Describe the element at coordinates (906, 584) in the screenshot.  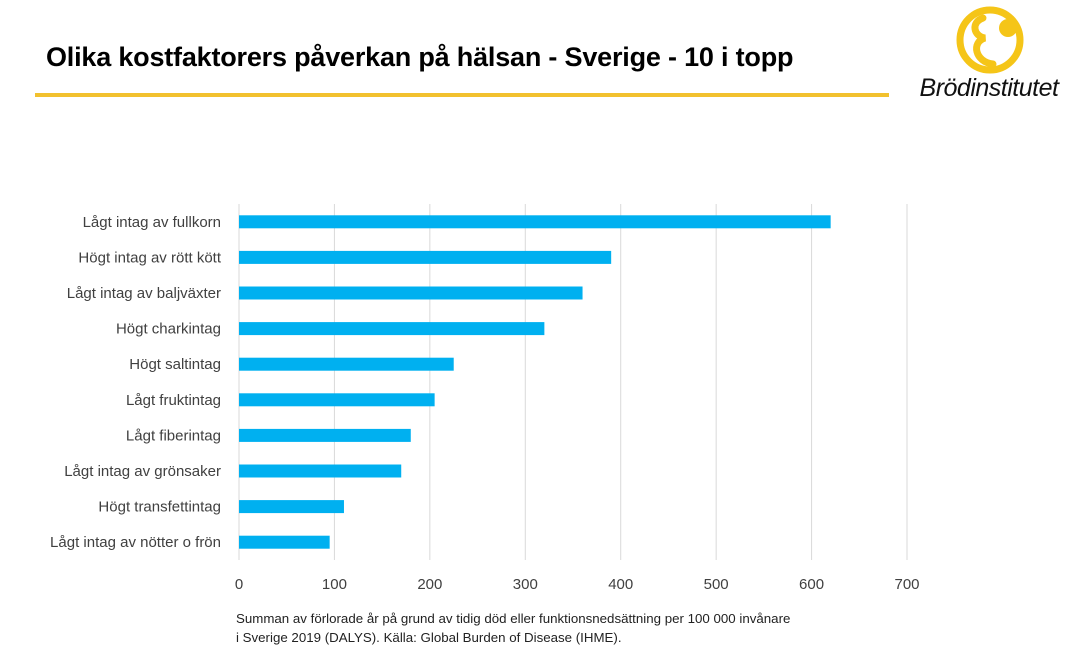
I see `x-tick-label: 700` at that location.